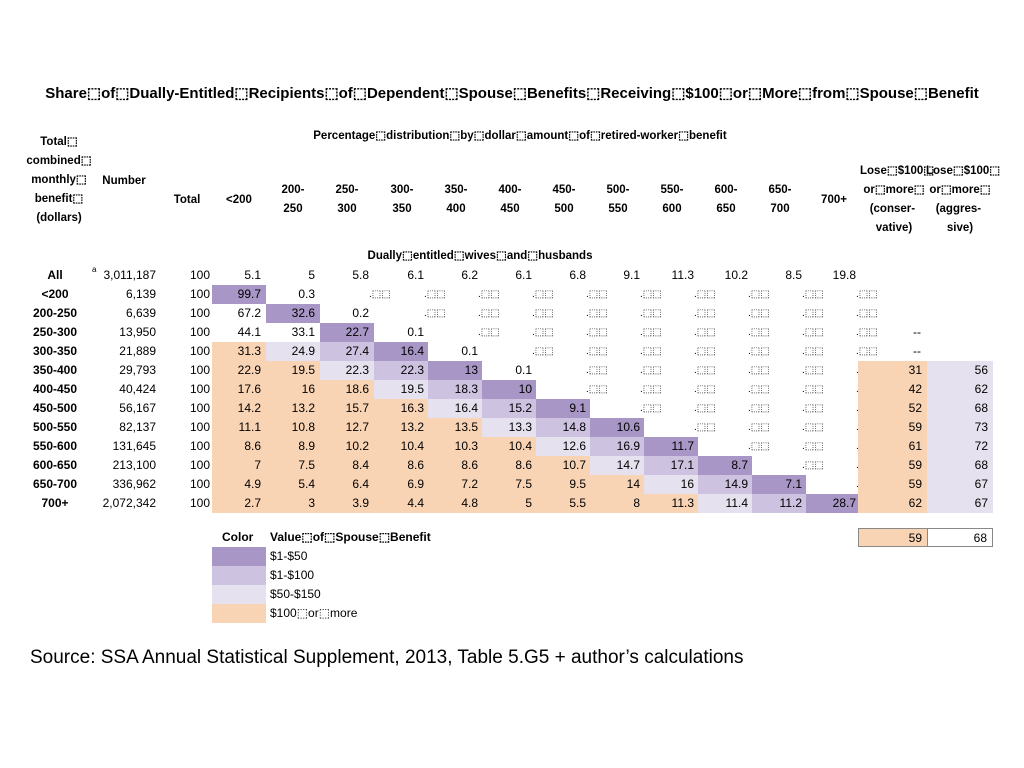  I want to click on table-cell: 10.4, so click(520, 446).